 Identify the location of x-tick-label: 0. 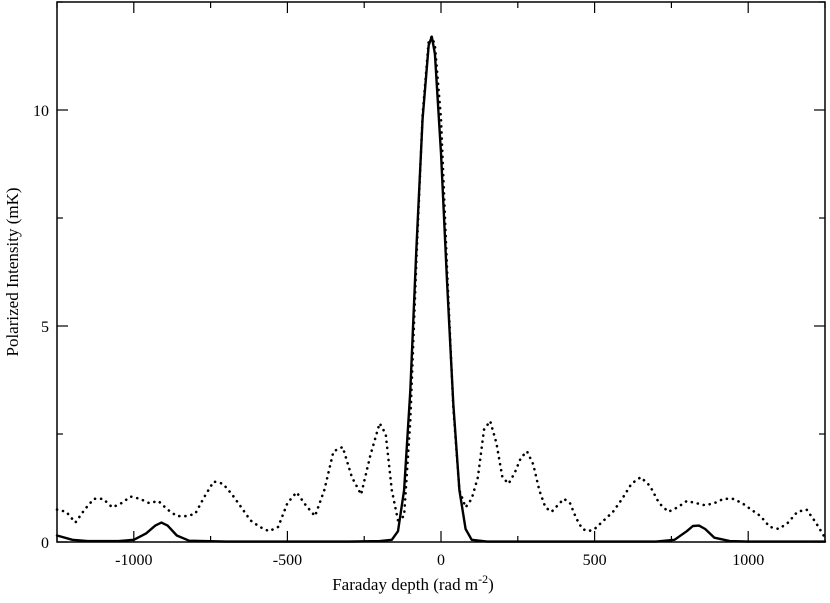
(441, 560).